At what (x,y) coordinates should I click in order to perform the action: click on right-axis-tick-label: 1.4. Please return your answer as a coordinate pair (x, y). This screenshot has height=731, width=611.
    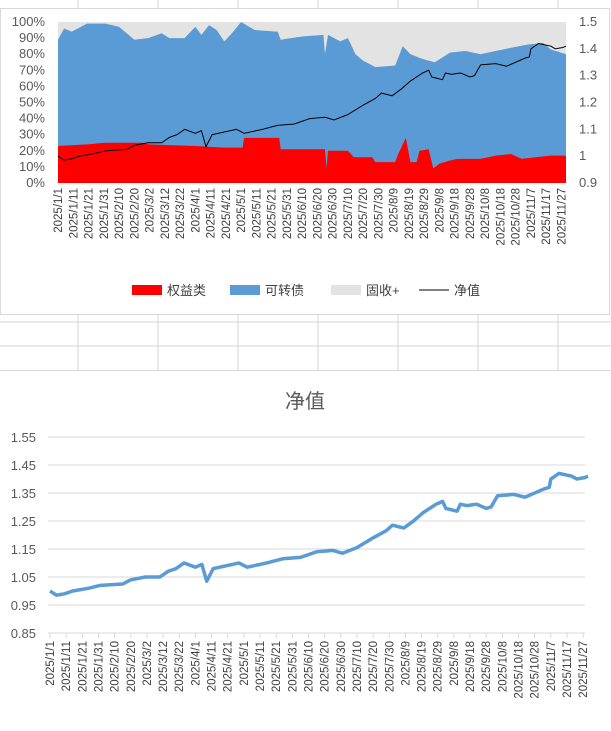
    Looking at the image, I should click on (588, 48).